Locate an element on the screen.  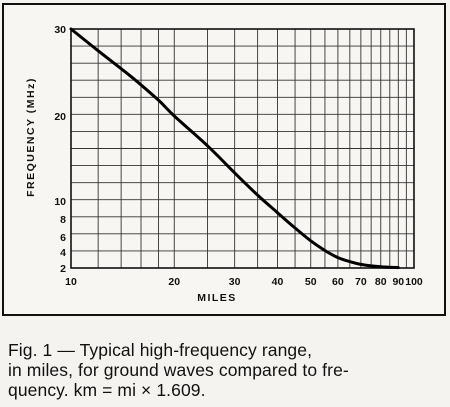
x-tick-label: 90 is located at coordinates (398, 282).